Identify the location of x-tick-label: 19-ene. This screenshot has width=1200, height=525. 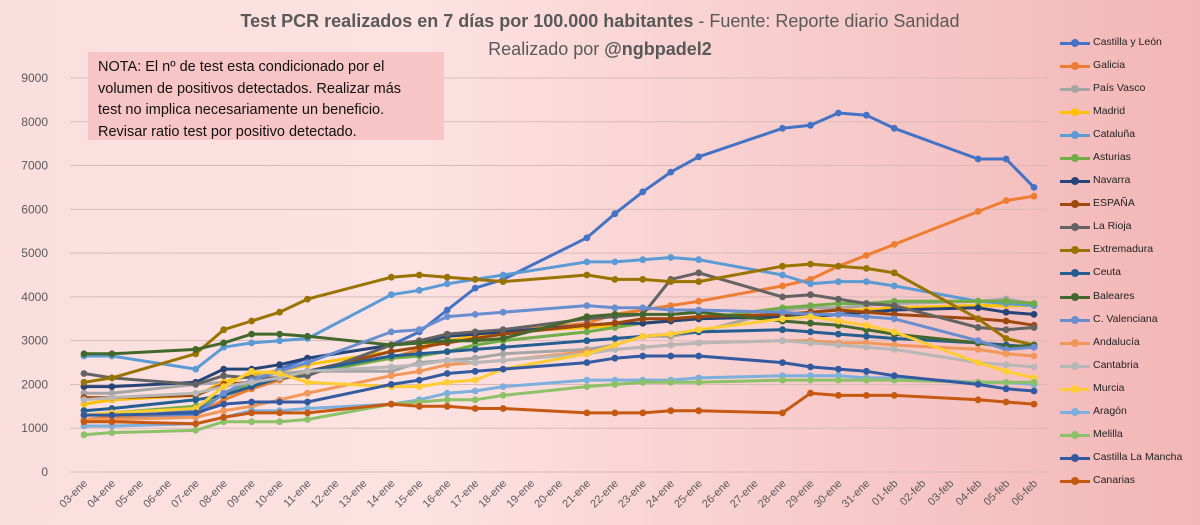
(520, 494).